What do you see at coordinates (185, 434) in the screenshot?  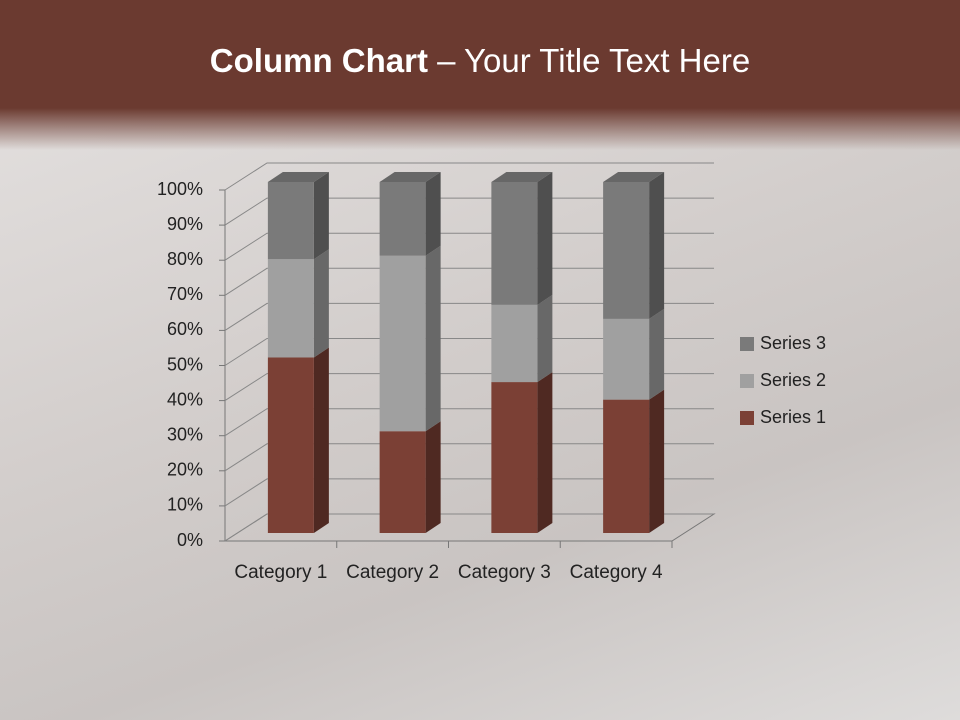 I see `y-tick-label: 30%` at bounding box center [185, 434].